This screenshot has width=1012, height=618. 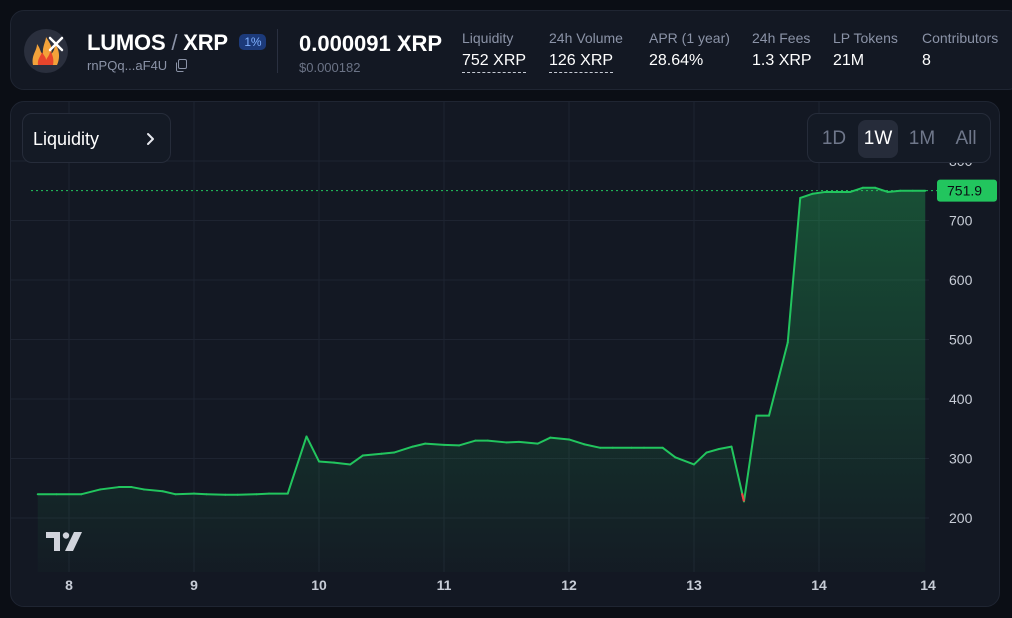 I want to click on metric-selector: Liquidity, so click(x=96, y=138).